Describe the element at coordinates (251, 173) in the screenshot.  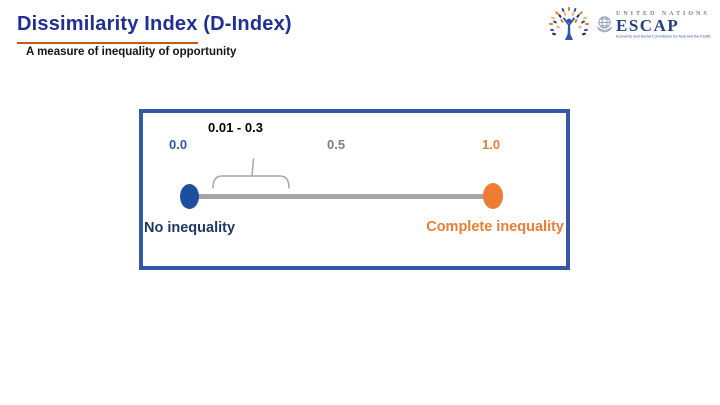
I see `range-brace-icon` at that location.